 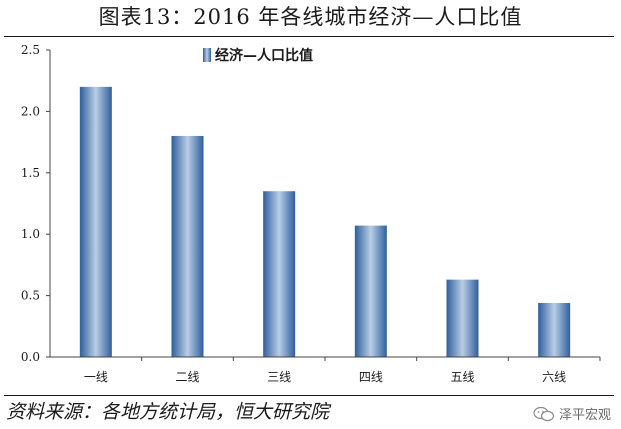 I want to click on watermark: 泽平宏观, so click(x=572, y=413).